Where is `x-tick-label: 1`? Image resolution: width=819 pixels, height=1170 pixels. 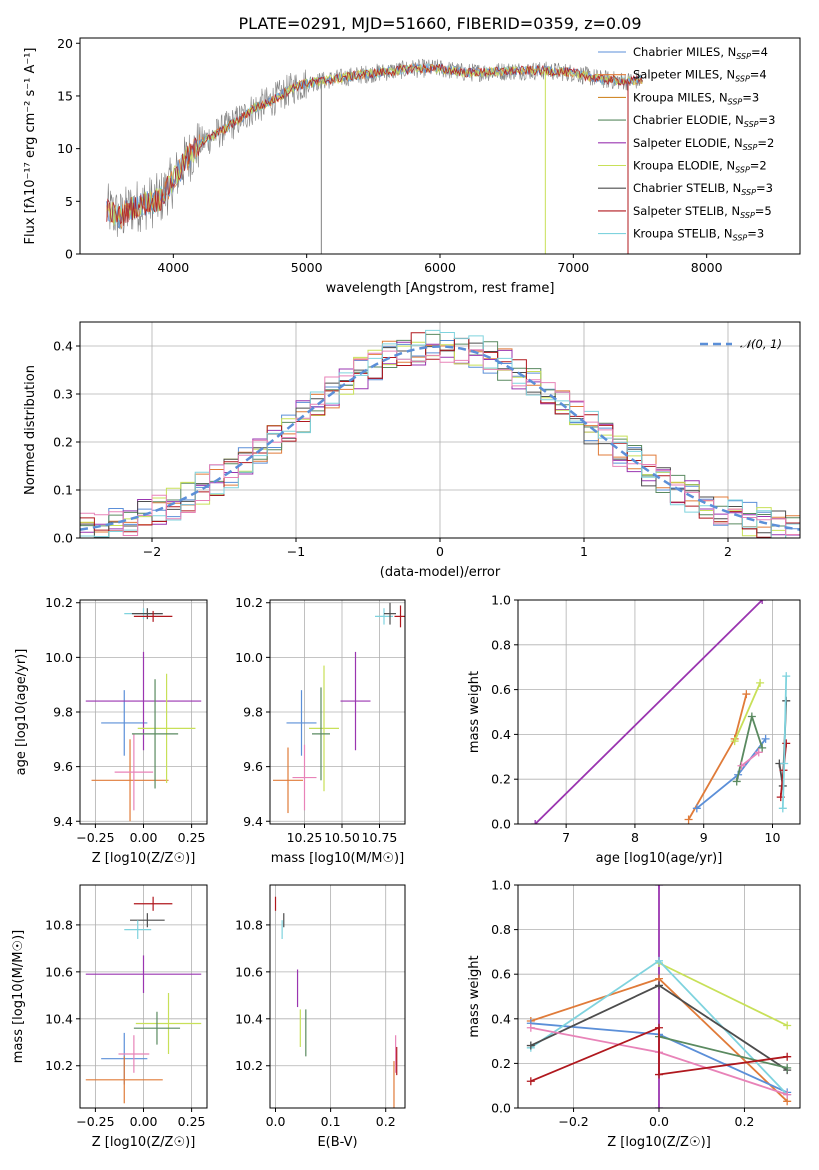
x-tick-label: 1 is located at coordinates (584, 551).